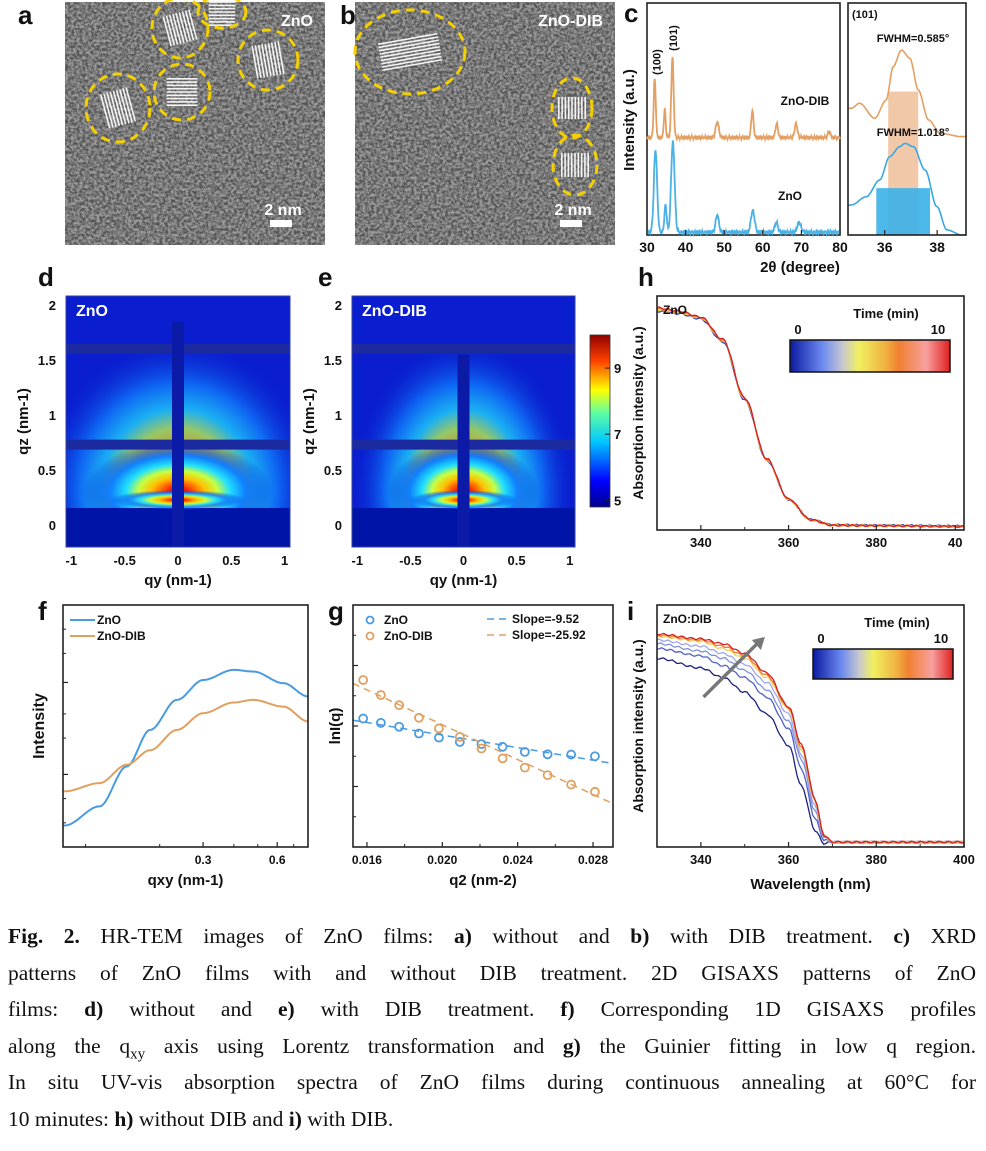 The image size is (986, 1151). Describe the element at coordinates (295, 1118) in the screenshot. I see `caption-panel-ref: i)` at that location.